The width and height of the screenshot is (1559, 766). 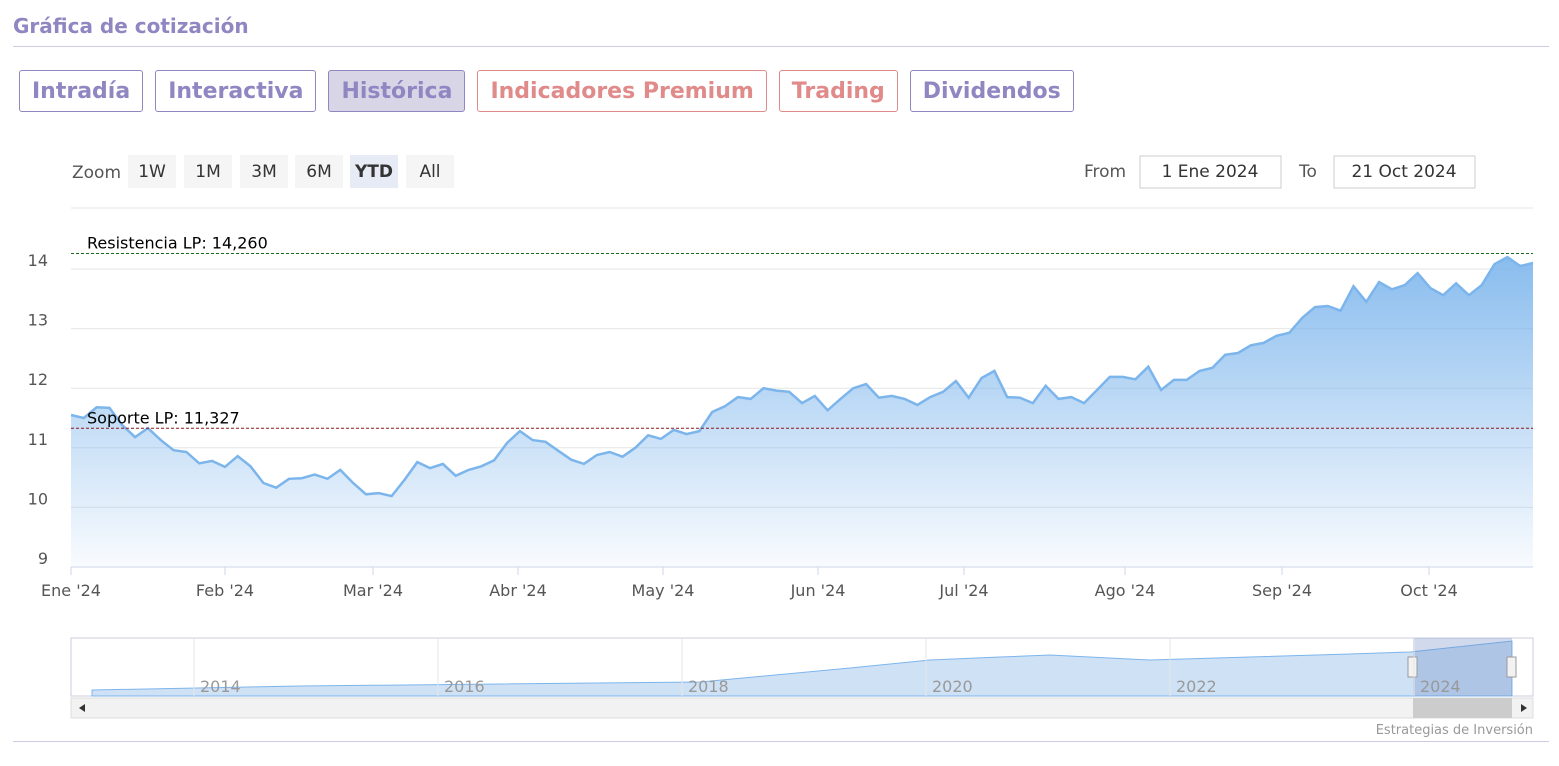 What do you see at coordinates (838, 91) in the screenshot?
I see `tab: Trading` at bounding box center [838, 91].